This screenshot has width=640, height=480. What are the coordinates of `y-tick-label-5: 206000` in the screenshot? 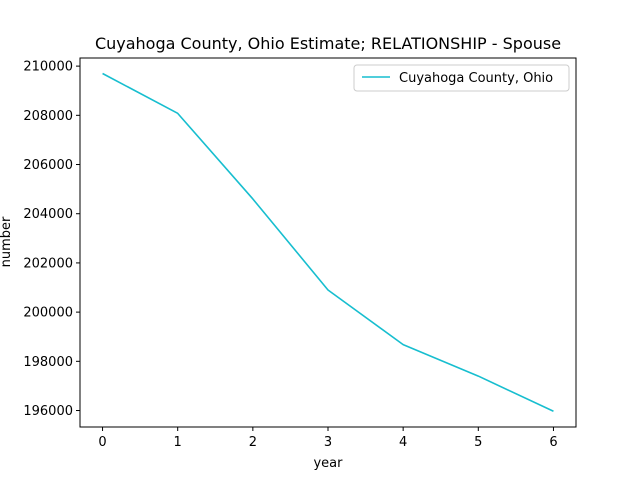 It's located at (48, 165).